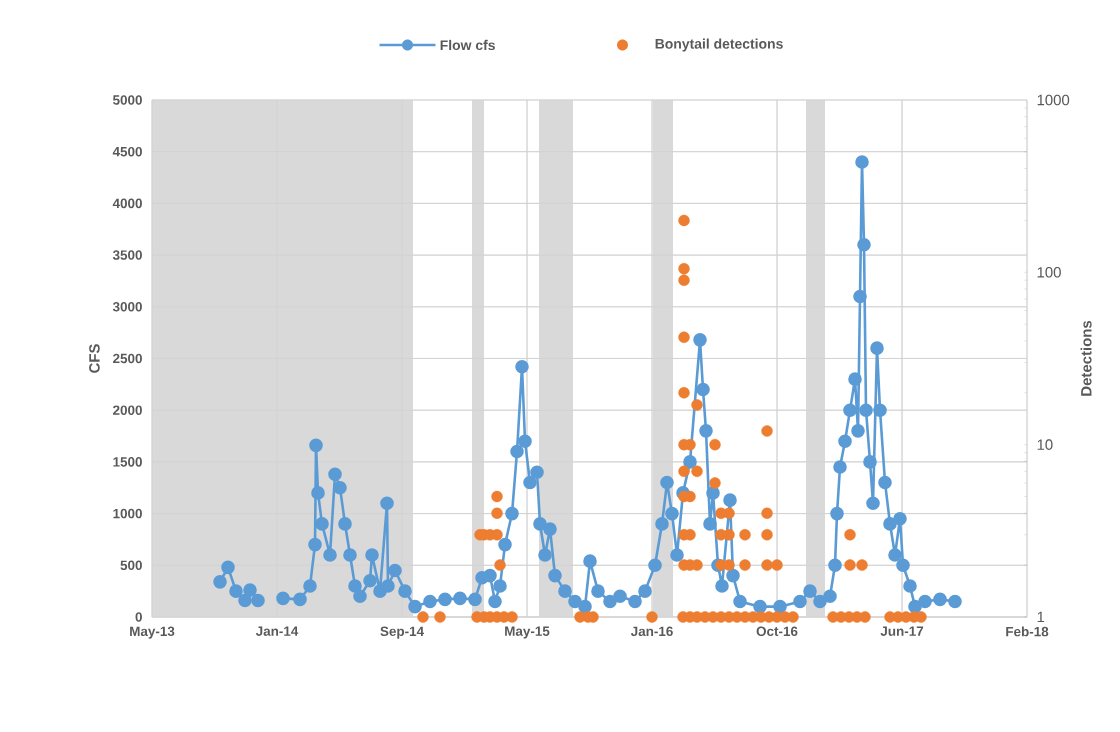 The image size is (1120, 732). What do you see at coordinates (277, 631) in the screenshot?
I see `x-tick-label: Jan-14` at bounding box center [277, 631].